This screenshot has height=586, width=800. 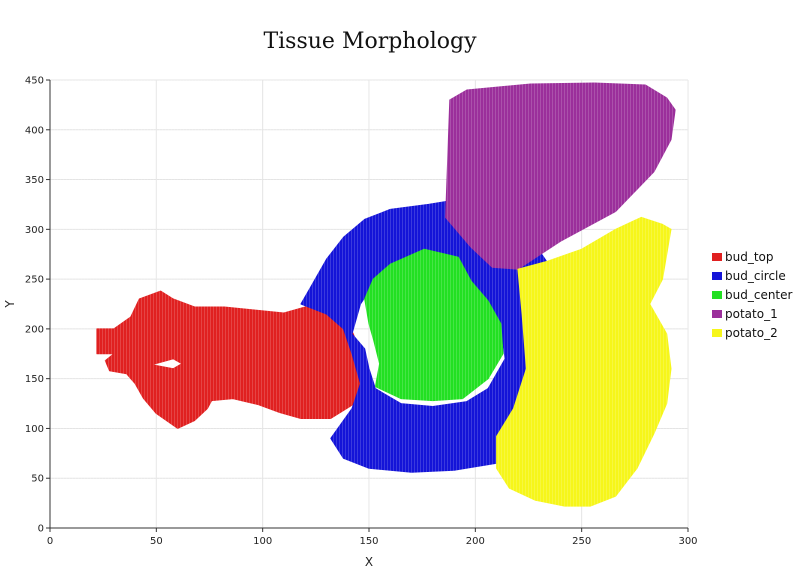 What do you see at coordinates (751, 314) in the screenshot?
I see `legend-label-potato-1: potato_1` at bounding box center [751, 314].